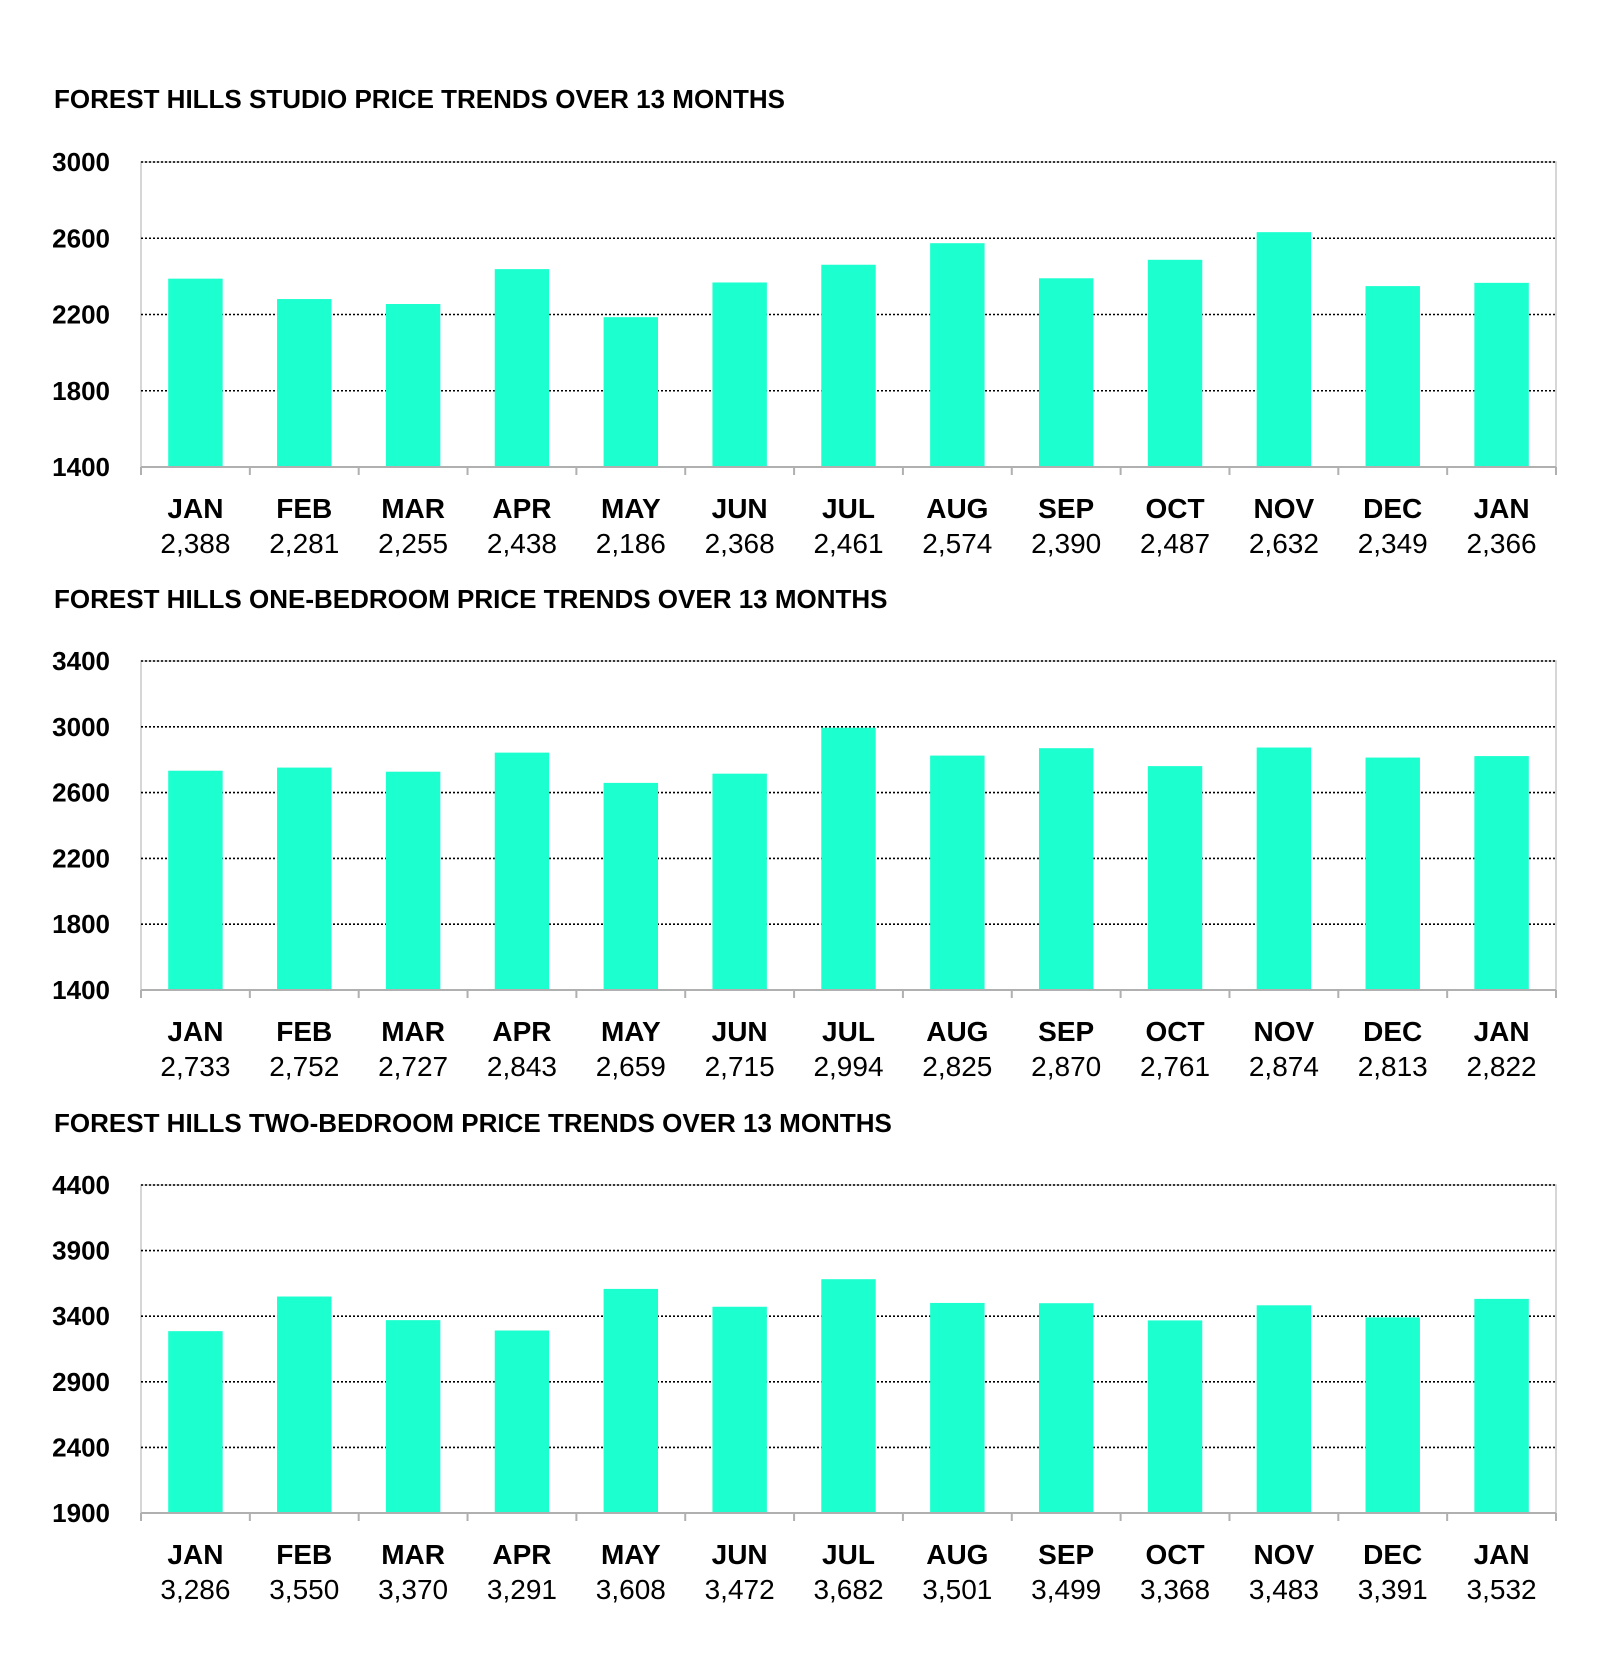  Describe the element at coordinates (522, 1589) in the screenshot. I see `data-label: 3,291` at that location.